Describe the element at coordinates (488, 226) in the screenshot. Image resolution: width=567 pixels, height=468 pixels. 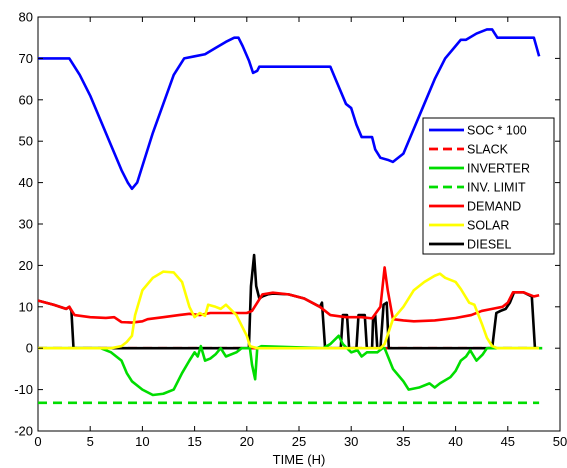
I see `legend-label: SOLAR` at that location.